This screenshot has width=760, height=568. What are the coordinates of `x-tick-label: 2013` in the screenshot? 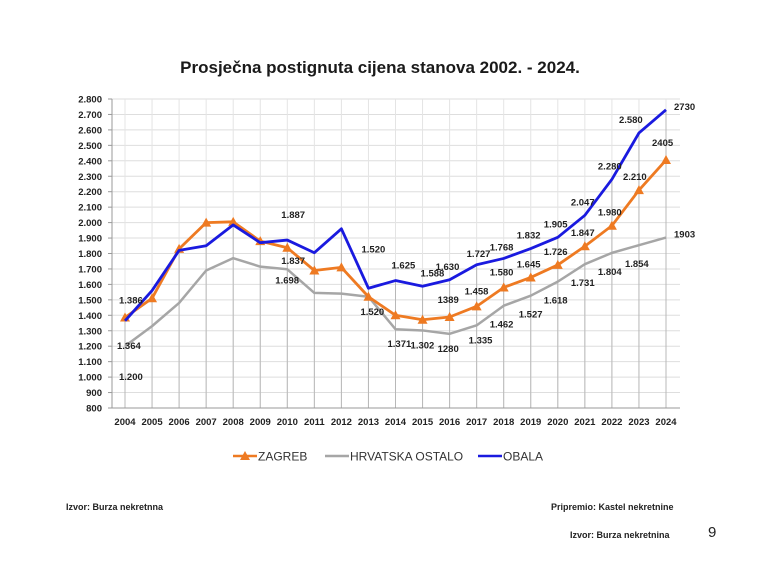 It's located at (368, 422).